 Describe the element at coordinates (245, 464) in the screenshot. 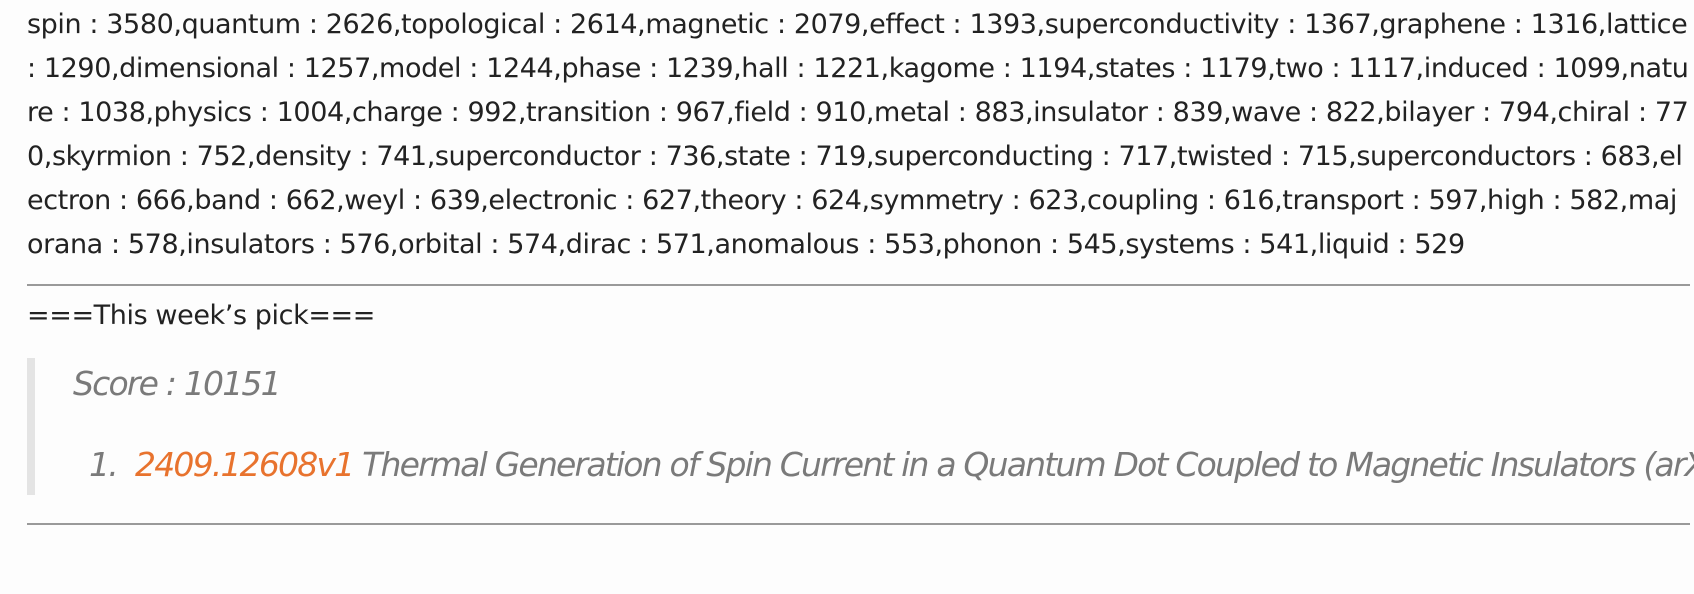

I see `arxiv-id-link: 2409.12608v1` at that location.